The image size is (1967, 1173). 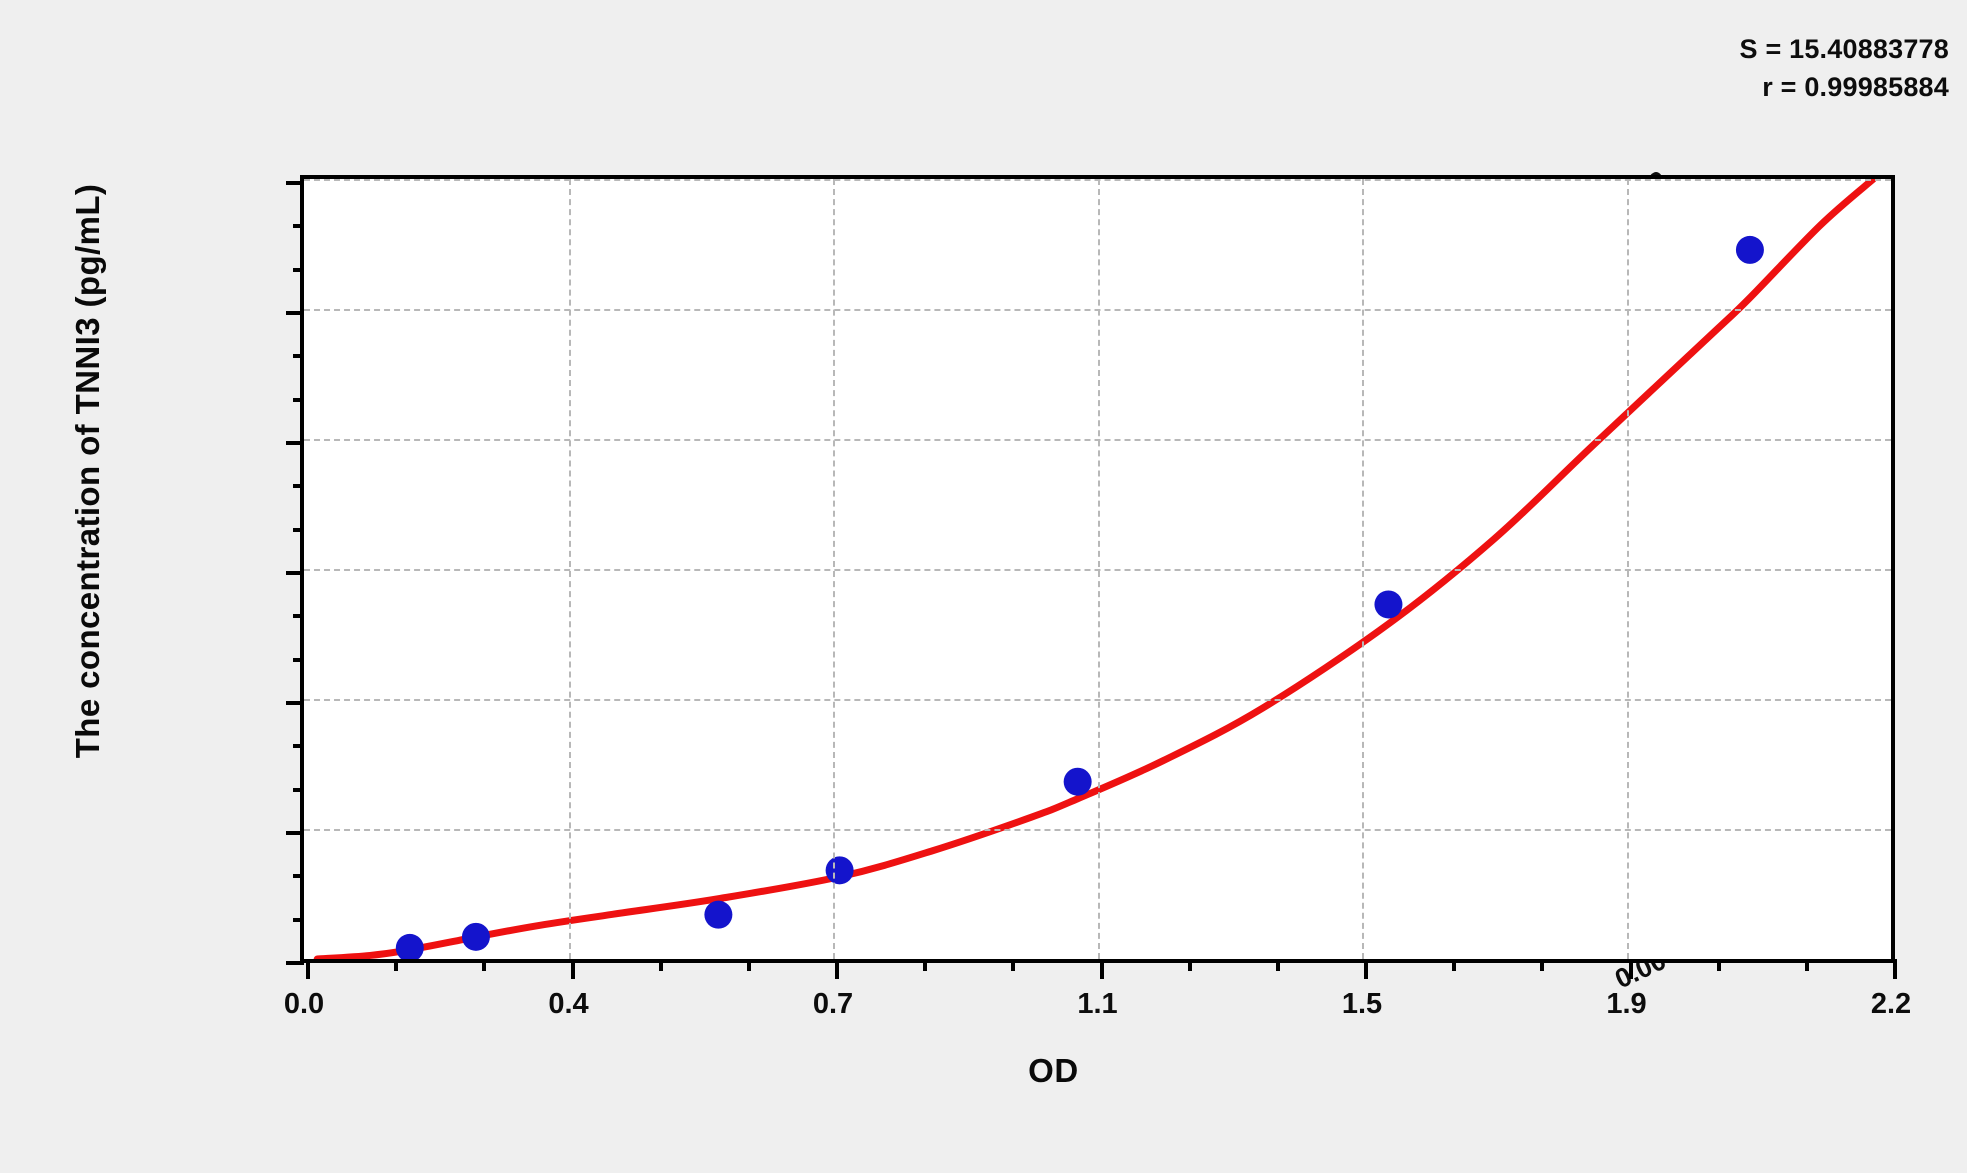 What do you see at coordinates (1362, 1004) in the screenshot?
I see `x-tick-label: 1.5` at bounding box center [1362, 1004].